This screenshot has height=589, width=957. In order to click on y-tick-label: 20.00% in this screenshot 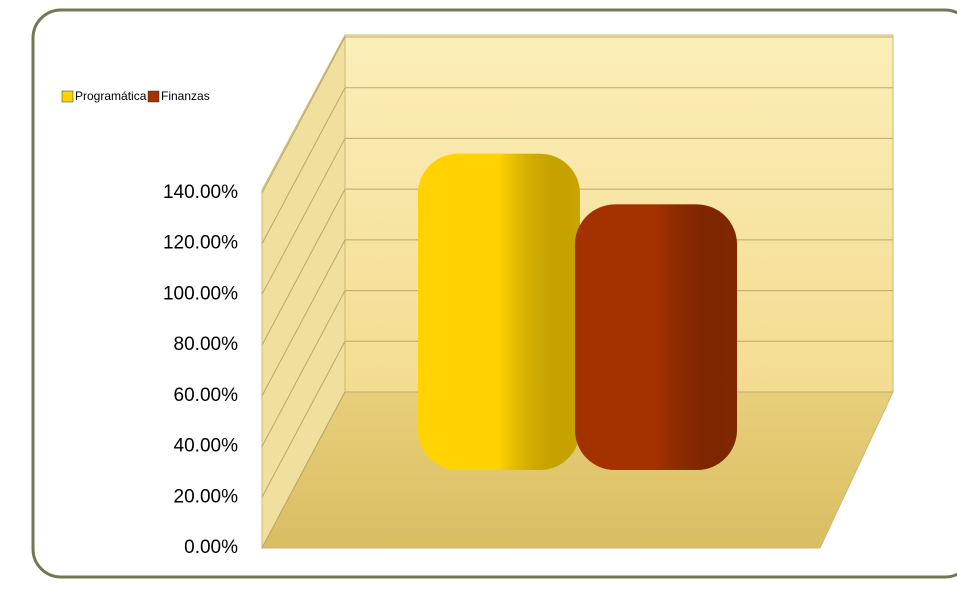, I will do `click(206, 496)`.